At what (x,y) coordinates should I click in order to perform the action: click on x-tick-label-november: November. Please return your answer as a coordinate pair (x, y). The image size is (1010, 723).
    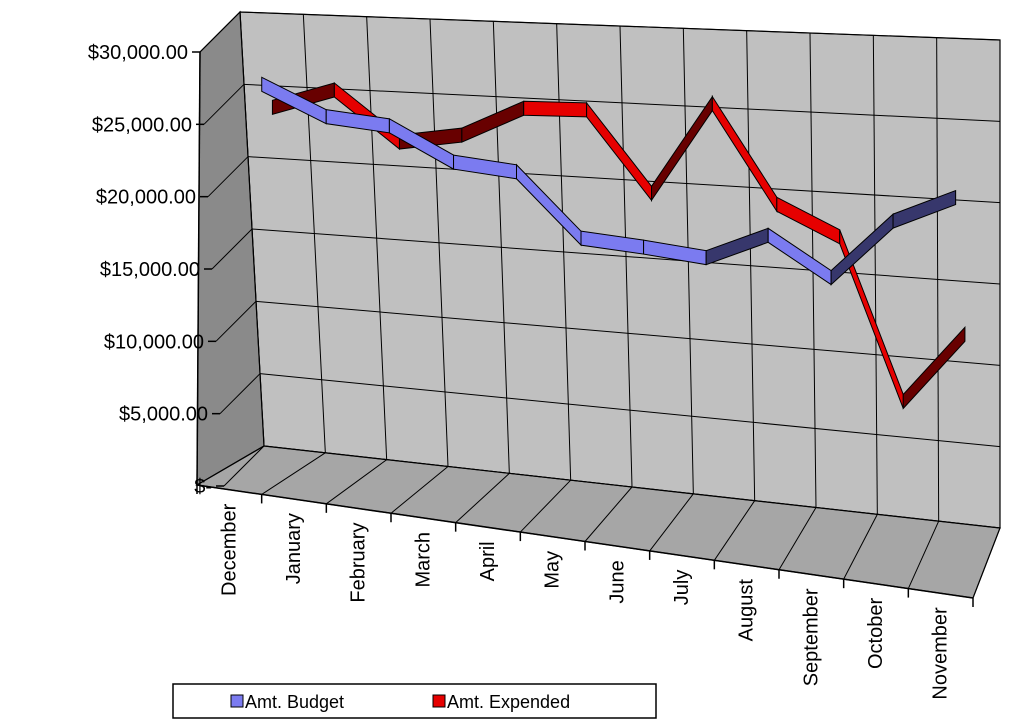
    Looking at the image, I should click on (941, 653).